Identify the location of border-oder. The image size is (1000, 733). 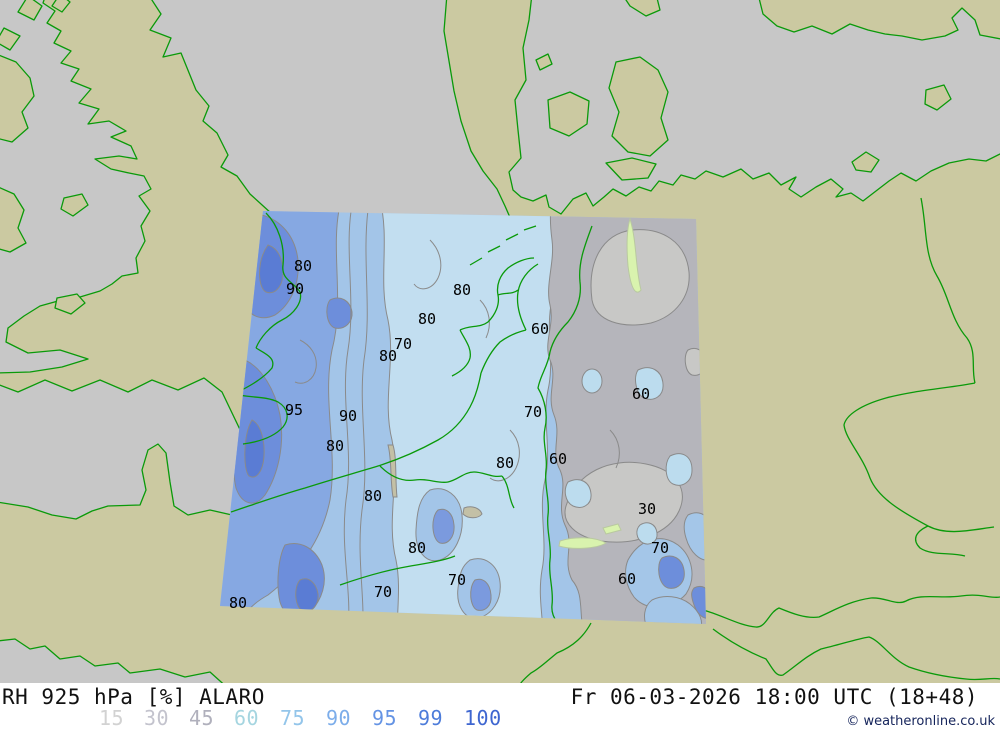
(948, 290).